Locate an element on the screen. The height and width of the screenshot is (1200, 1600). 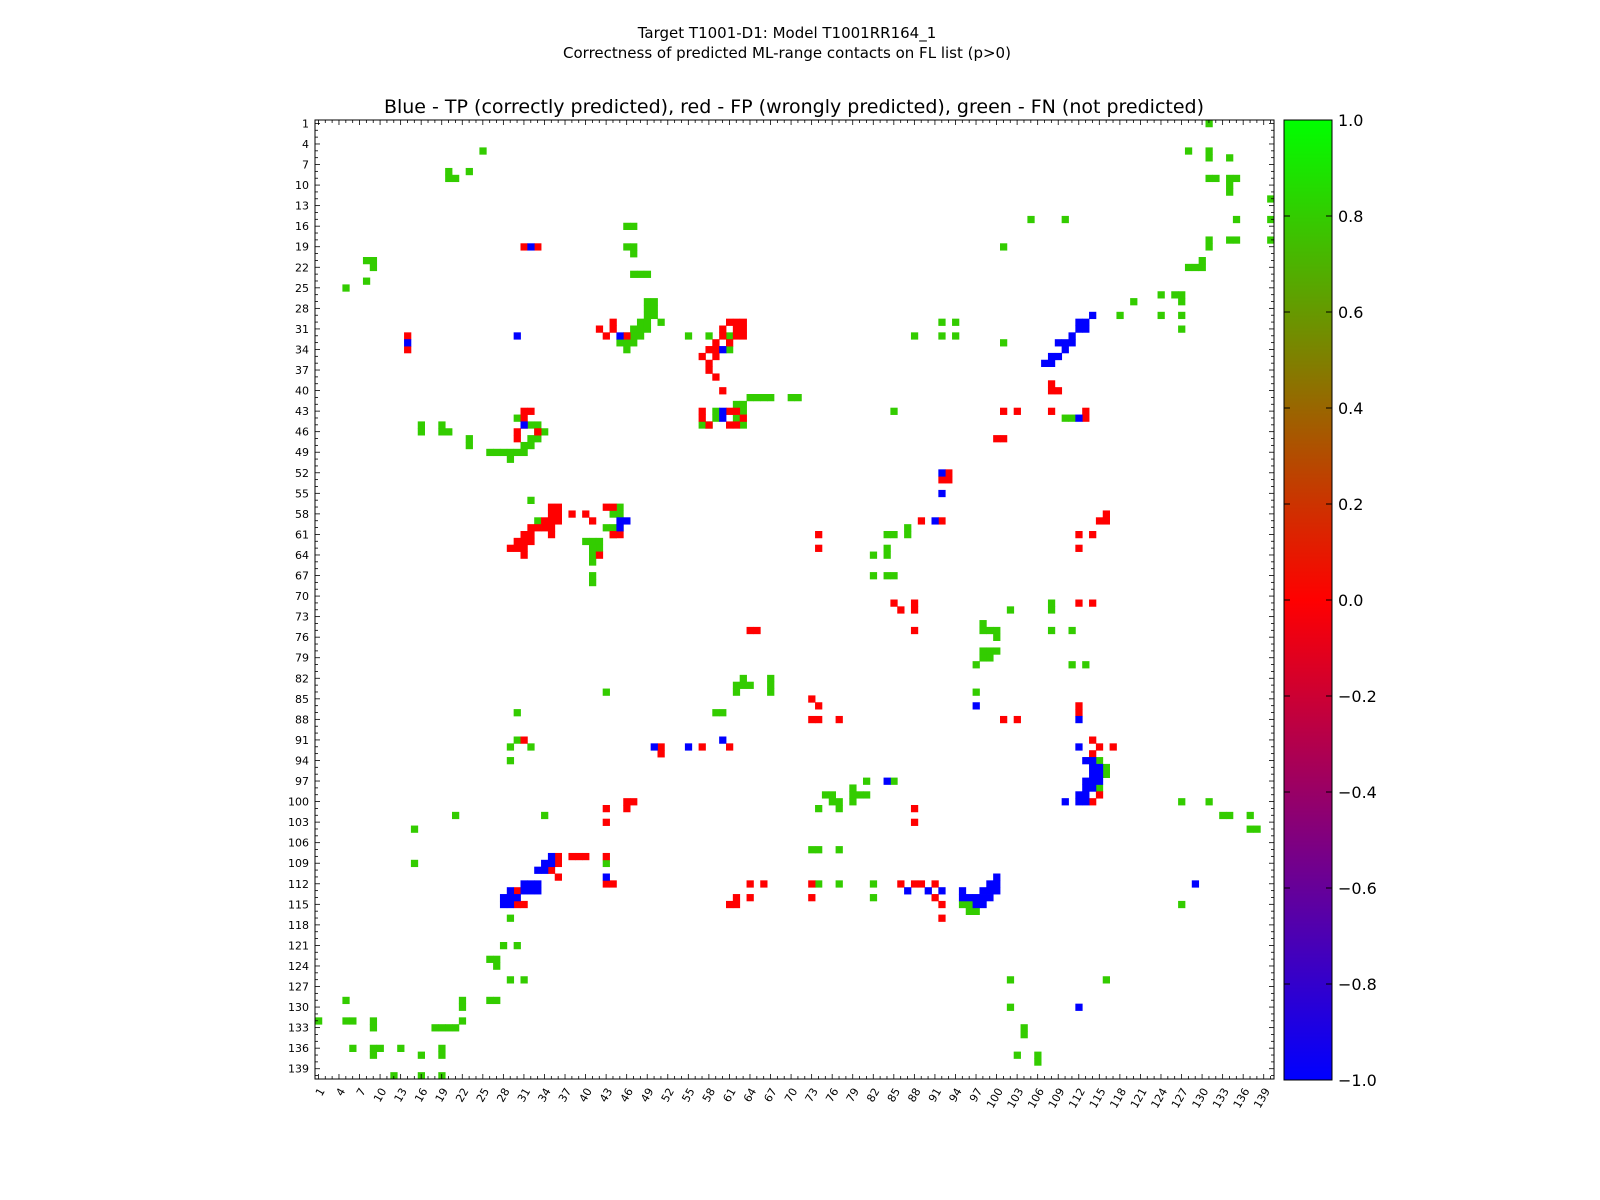
colorbar-tick-label: 0.0 is located at coordinates (1350, 600).